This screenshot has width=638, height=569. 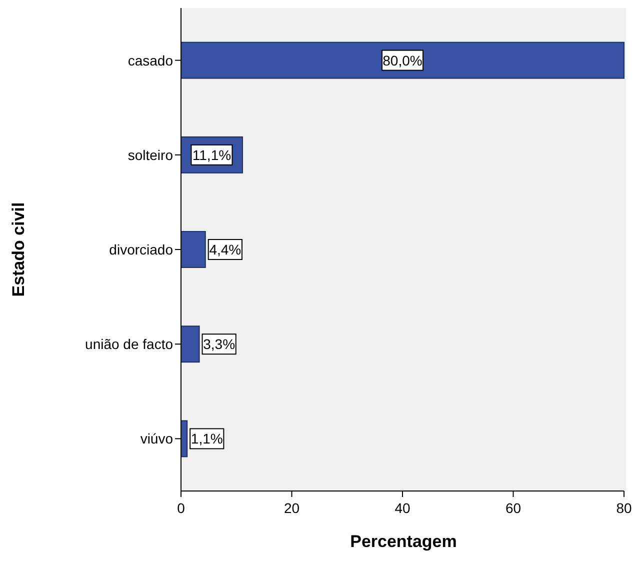 I want to click on data-label: 4,4%, so click(x=225, y=250).